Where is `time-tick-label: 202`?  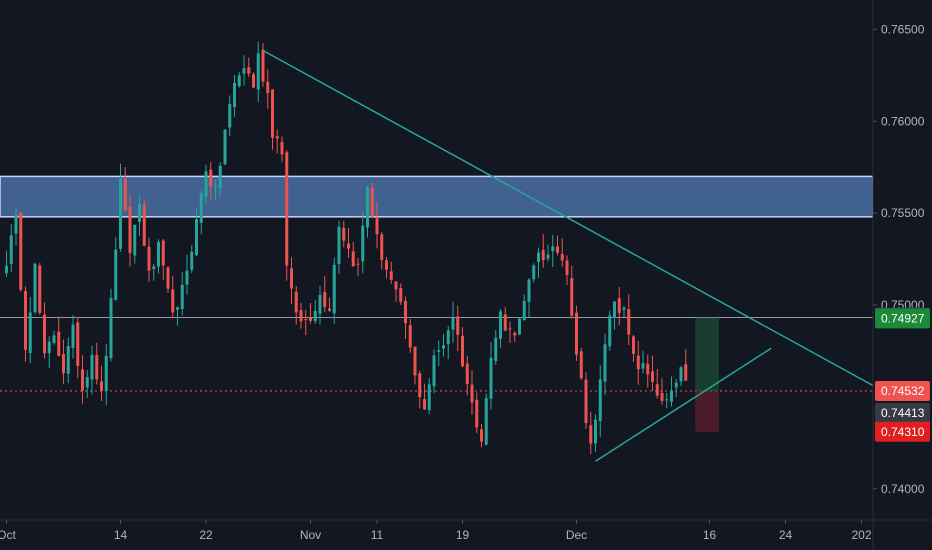 time-tick-label: 202 is located at coordinates (861, 535).